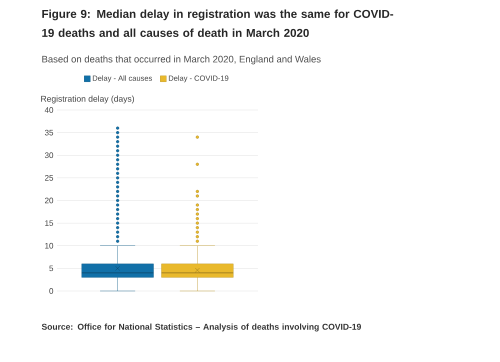  I want to click on source-note: Source: Office for National Statistics – Analysis of deaths involving COVID-19, so click(201, 328).